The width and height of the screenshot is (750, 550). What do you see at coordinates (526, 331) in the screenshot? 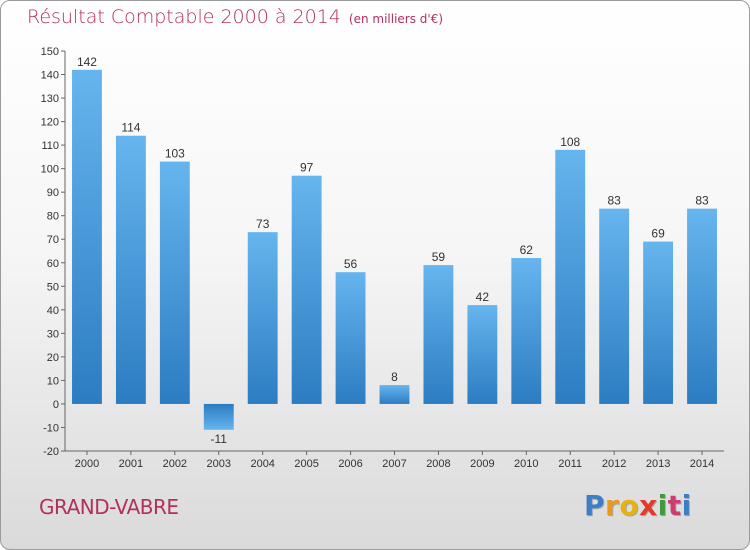
I see `bar-2010` at bounding box center [526, 331].